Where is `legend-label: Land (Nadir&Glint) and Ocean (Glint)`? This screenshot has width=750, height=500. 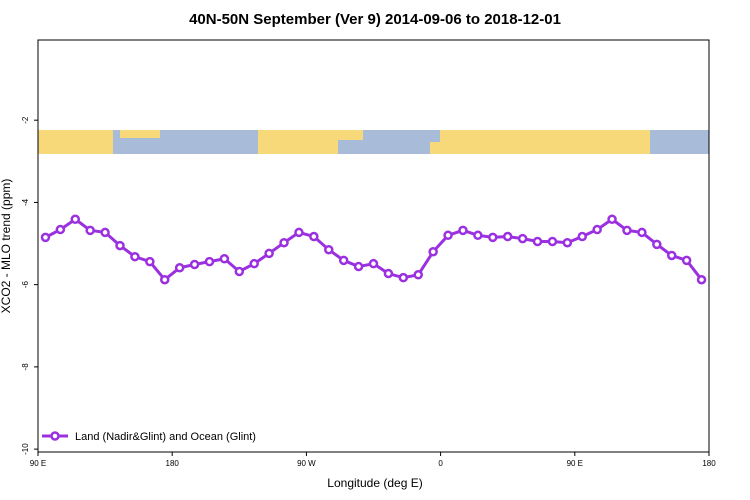
legend-label: Land (Nadir&Glint) and Ocean (Glint) is located at coordinates (165, 437).